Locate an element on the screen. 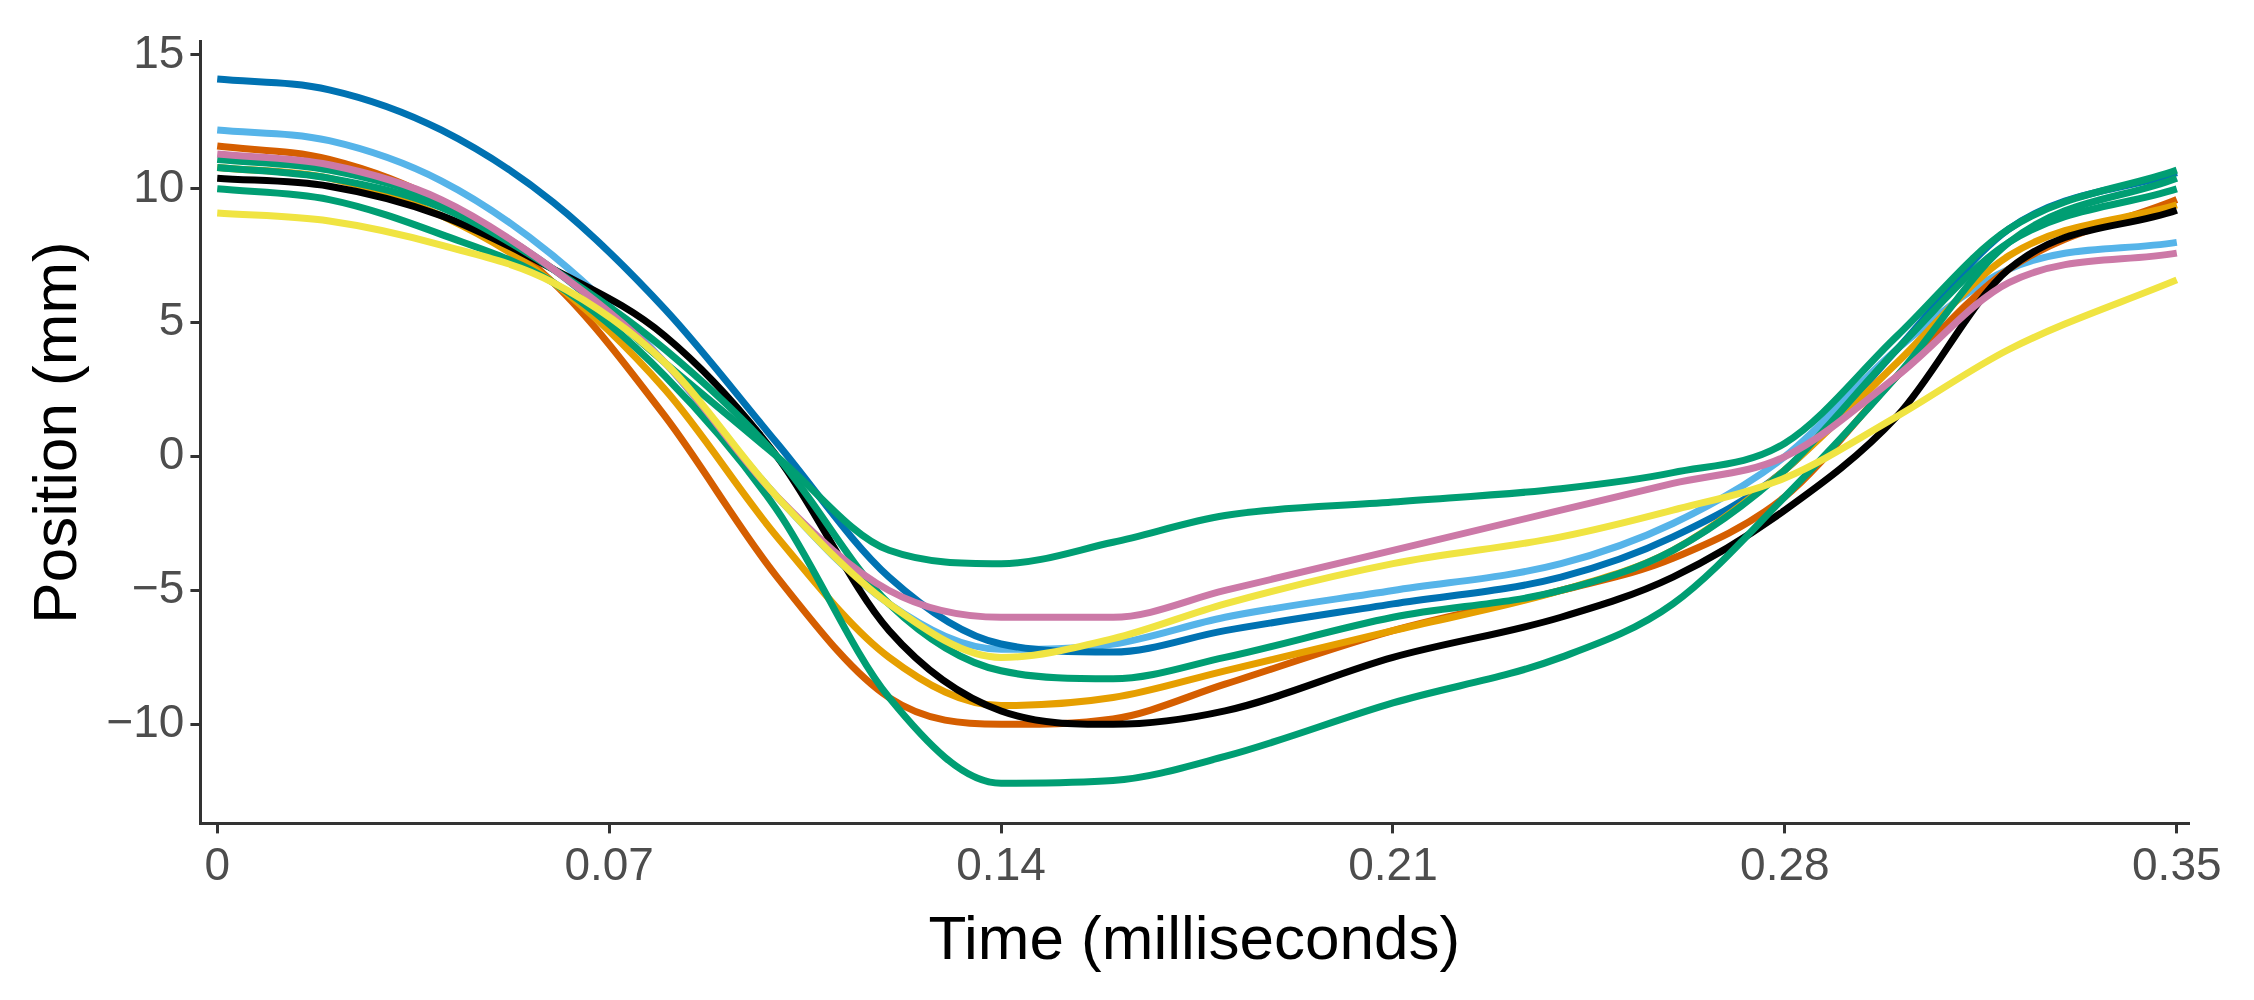  y-tick-label: −5 is located at coordinates (158, 587).